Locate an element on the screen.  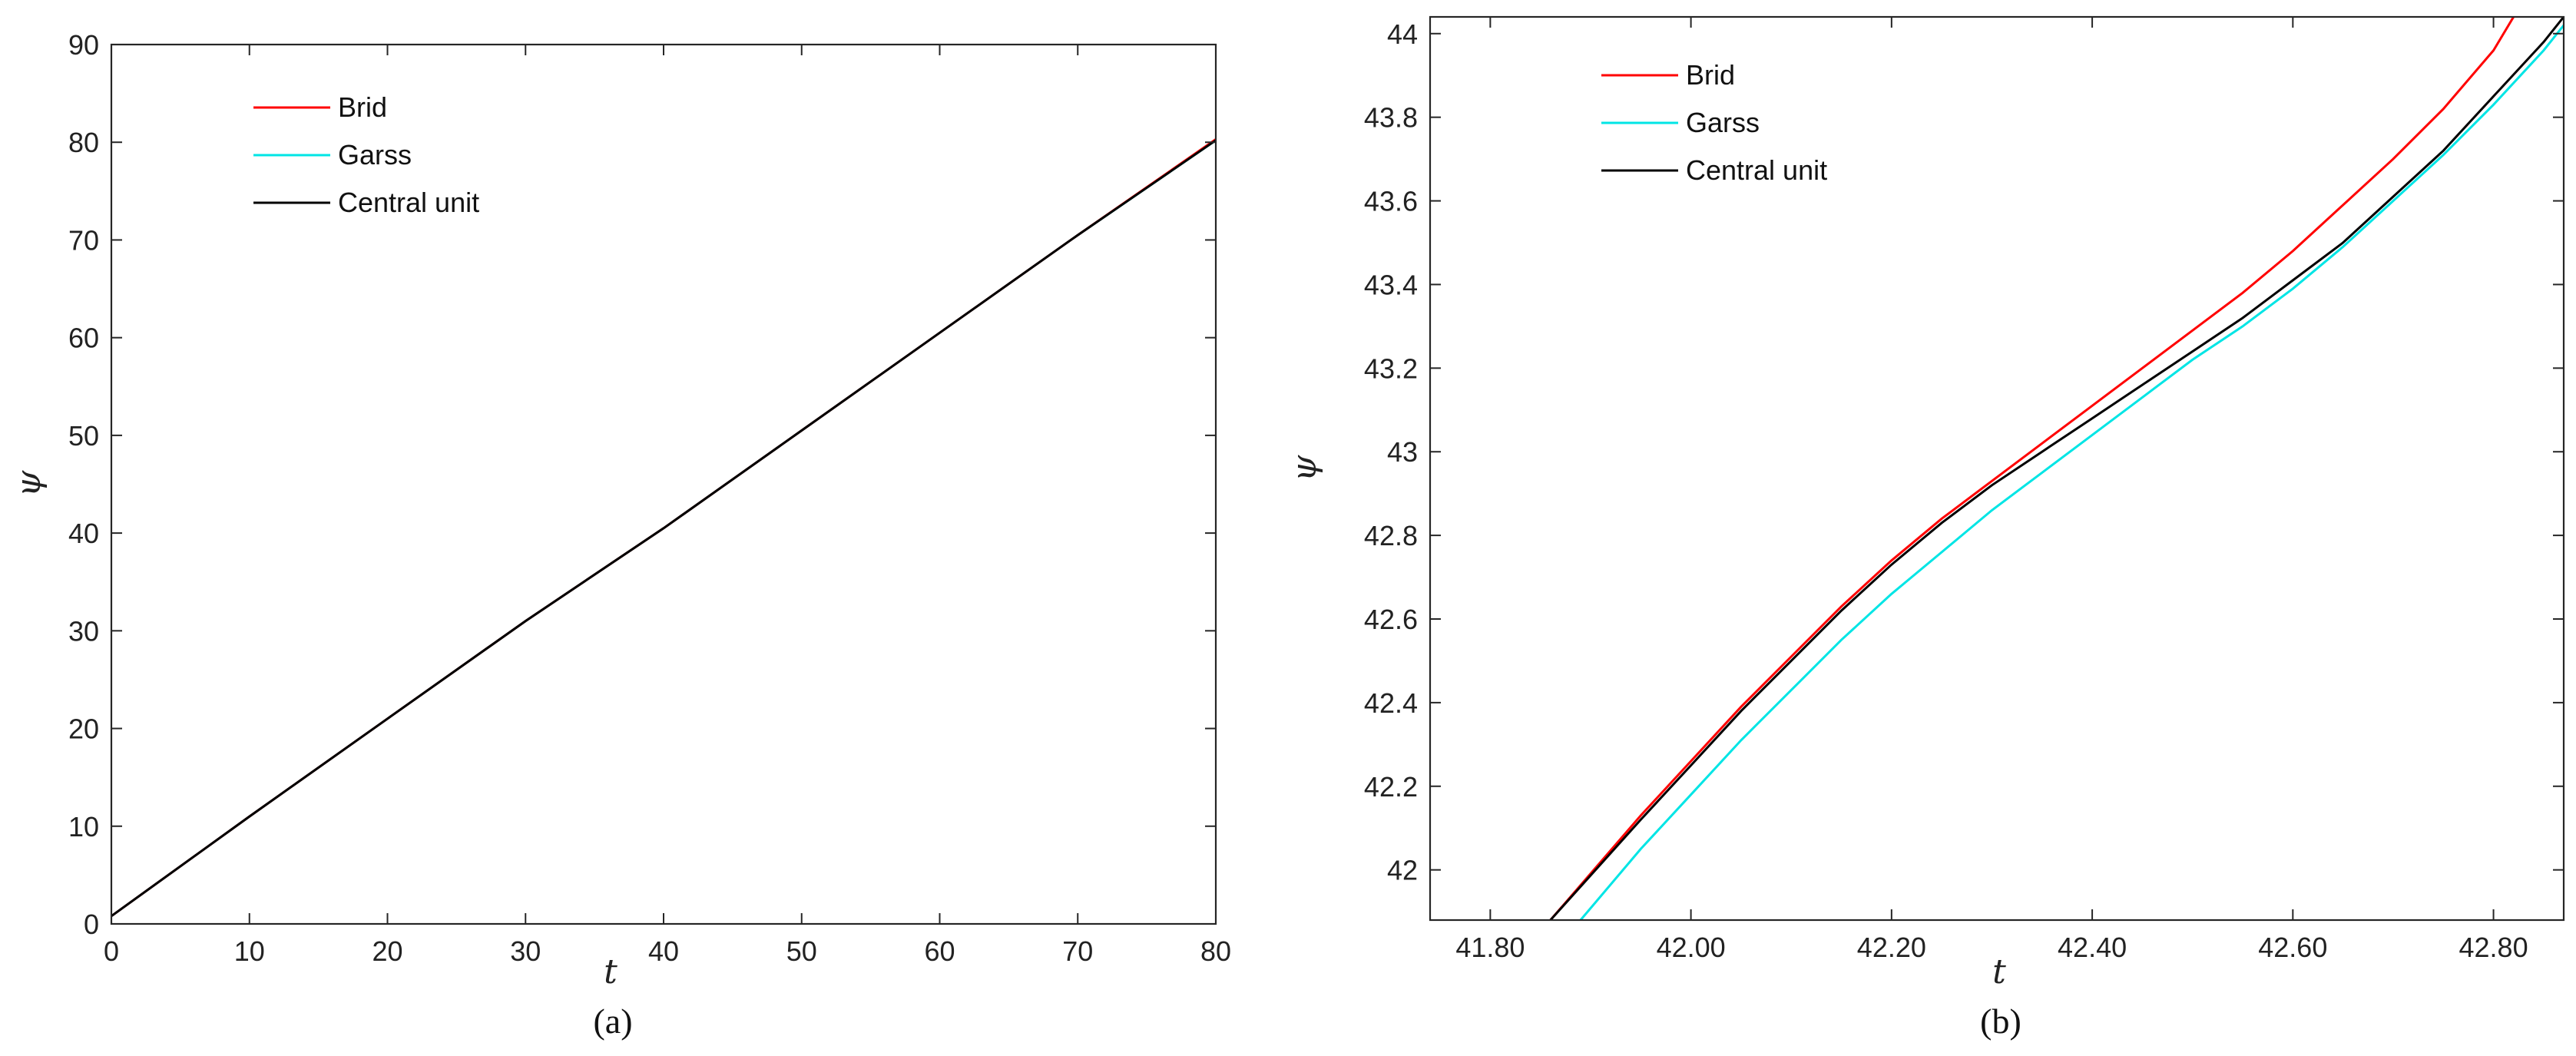
x-tick-label: 70 is located at coordinates (1077, 951).